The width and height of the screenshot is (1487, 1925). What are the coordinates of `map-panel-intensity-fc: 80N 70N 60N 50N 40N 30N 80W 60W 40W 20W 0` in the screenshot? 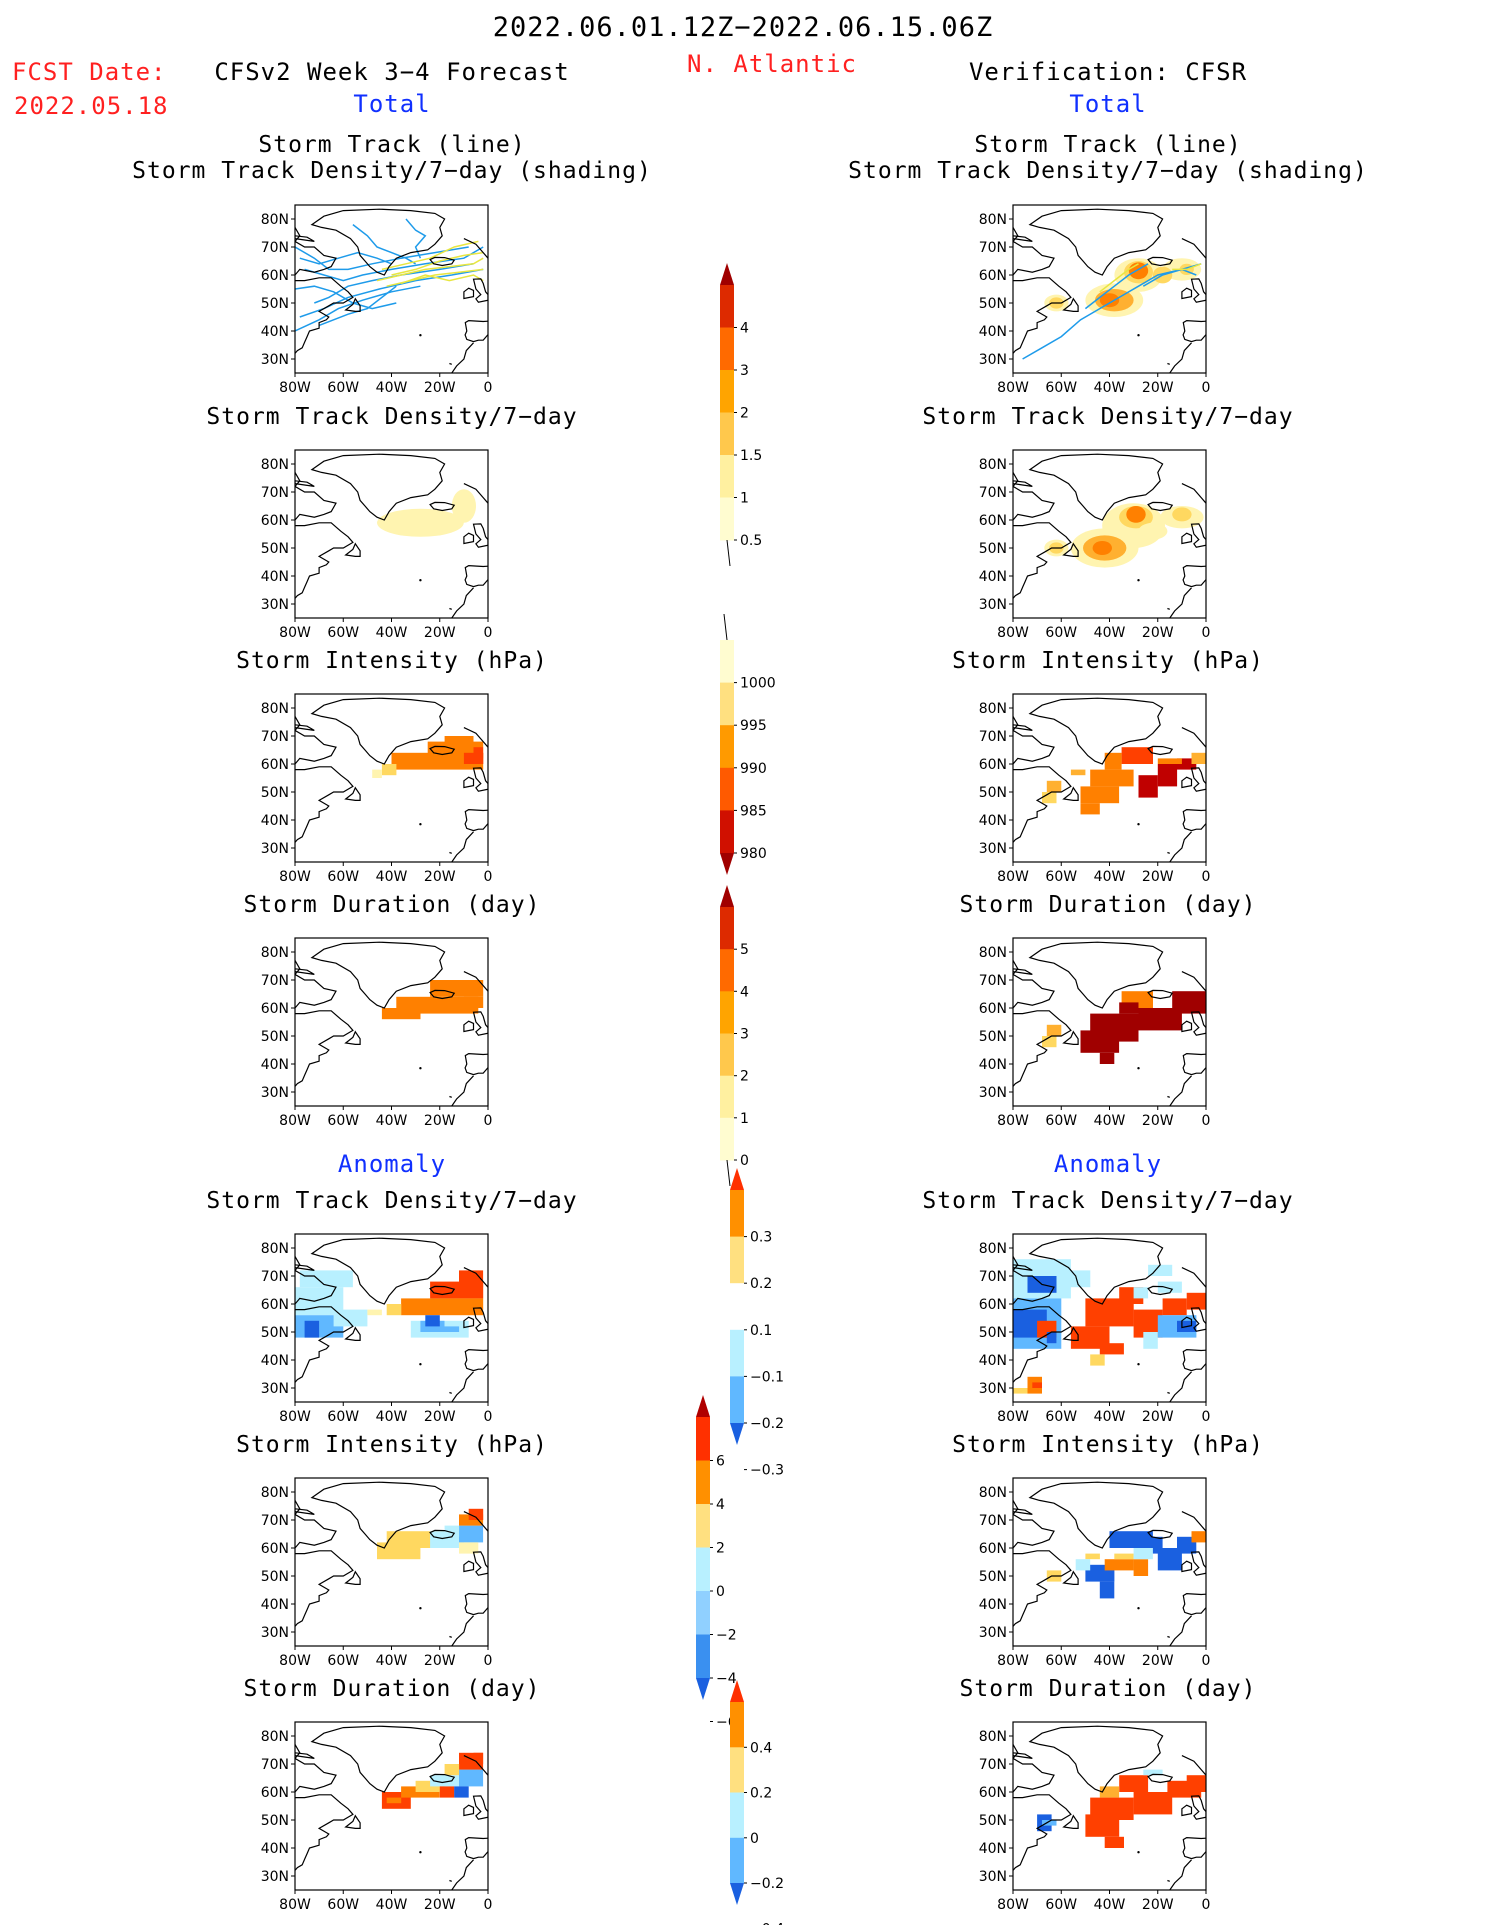 It's located at (376, 789).